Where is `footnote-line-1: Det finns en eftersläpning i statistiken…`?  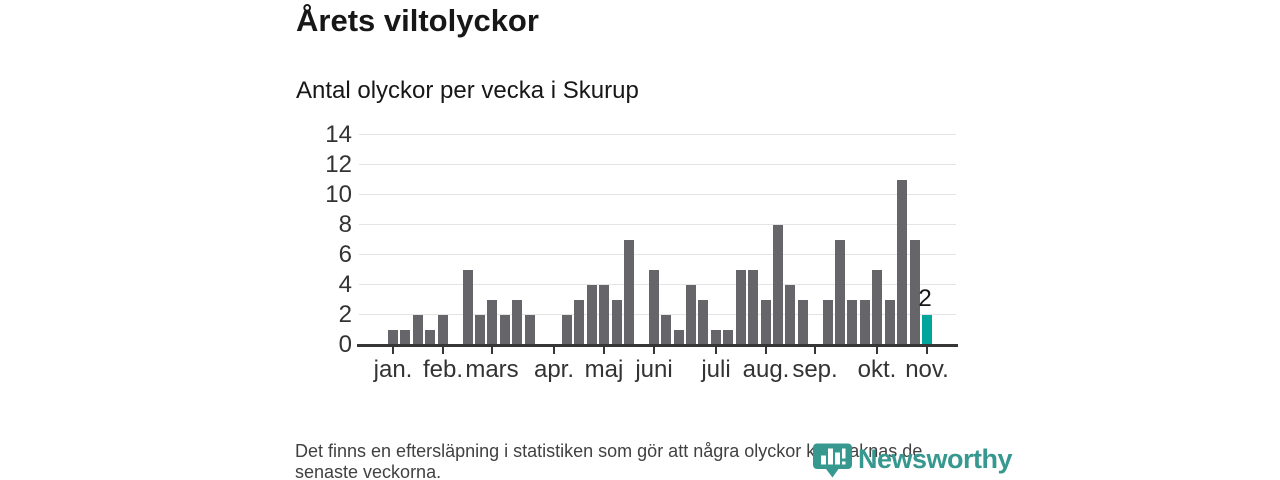
footnote-line-1: Det finns en eftersläpning i statistiken… is located at coordinates (609, 451).